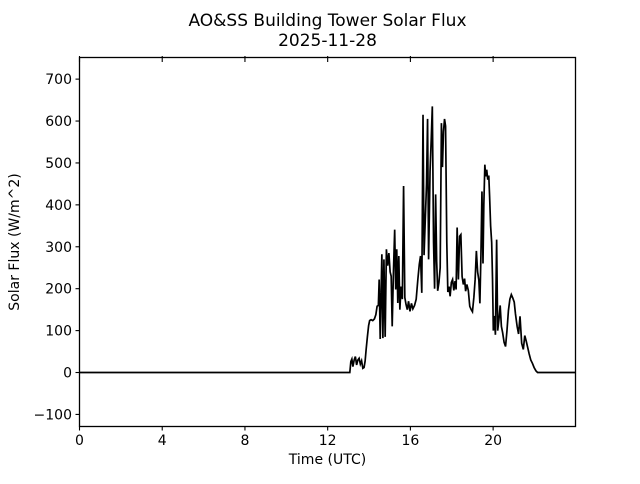 The width and height of the screenshot is (640, 484). I want to click on x-tick-label: 16, so click(410, 441).